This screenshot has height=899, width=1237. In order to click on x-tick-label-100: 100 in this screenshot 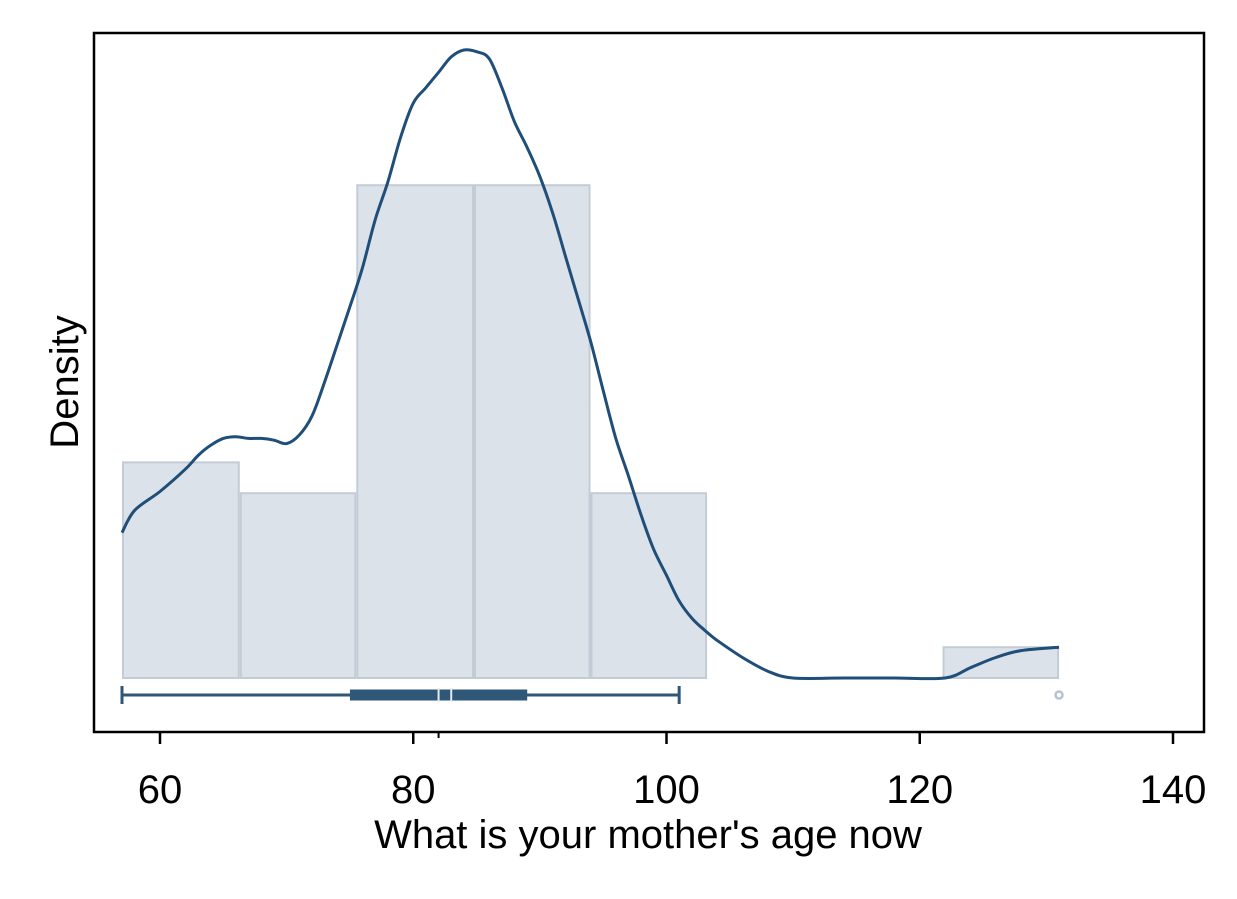, I will do `click(666, 790)`.